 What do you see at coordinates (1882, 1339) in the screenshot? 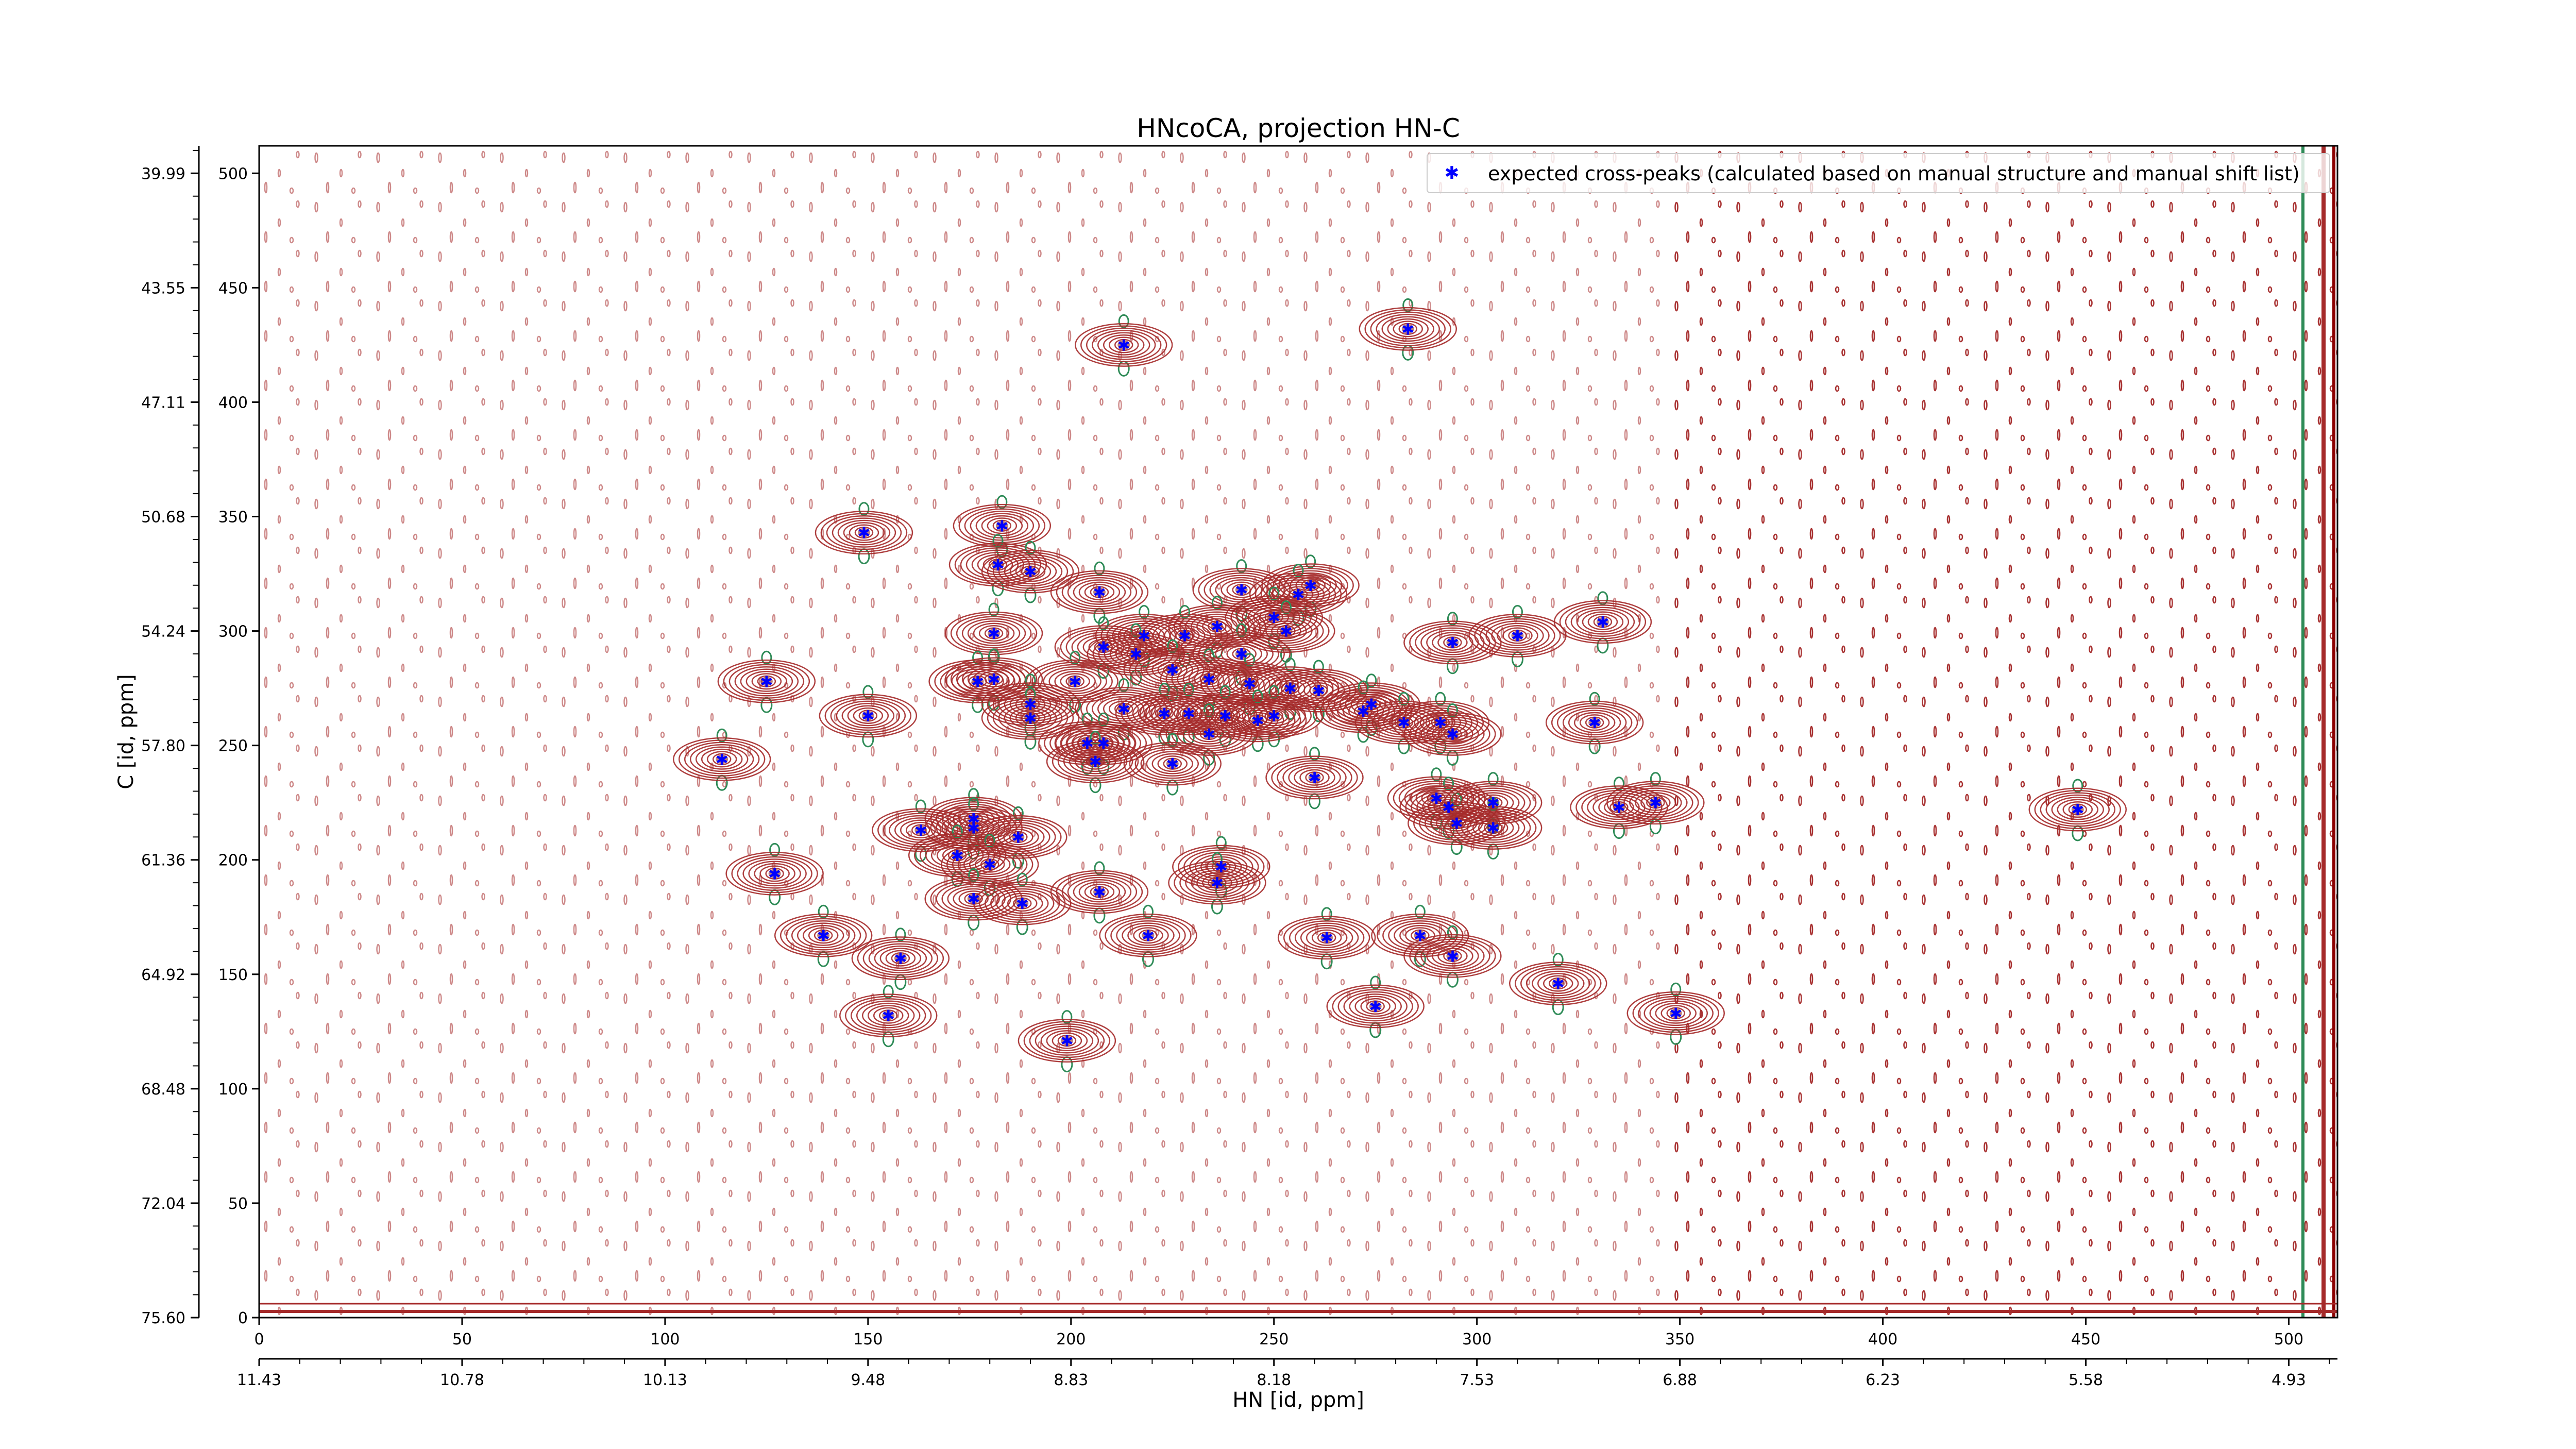
I see `x-tick-label: 400` at bounding box center [1882, 1339].